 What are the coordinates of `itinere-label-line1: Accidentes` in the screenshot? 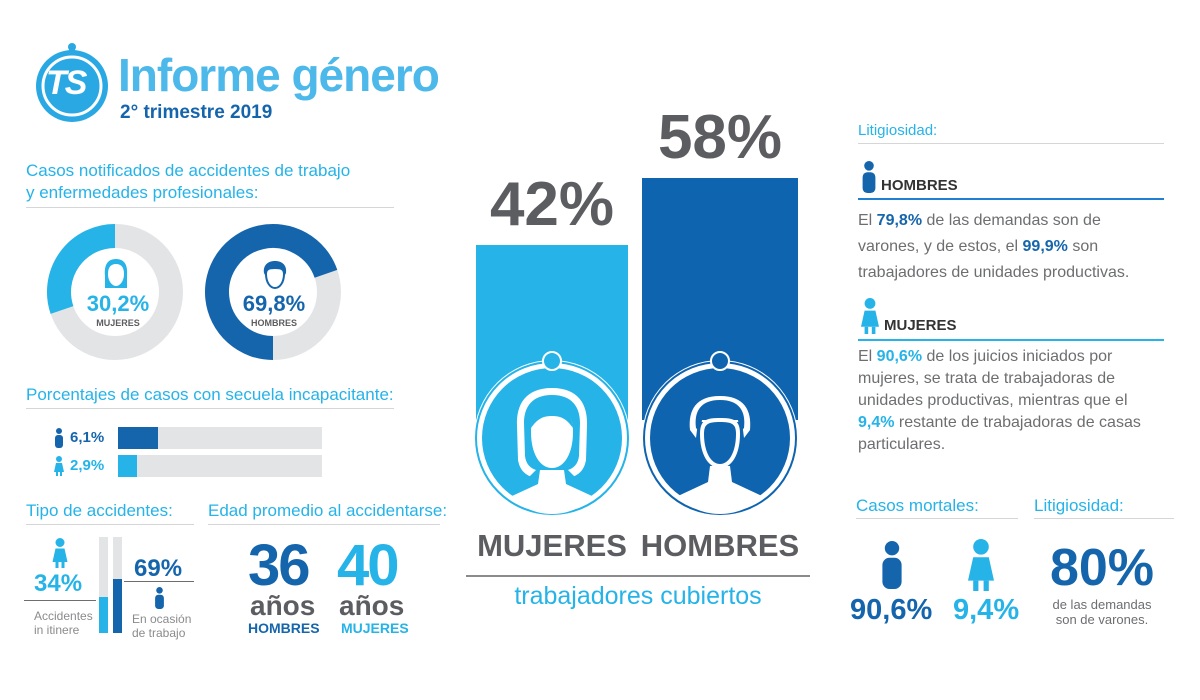 It's located at (63, 616).